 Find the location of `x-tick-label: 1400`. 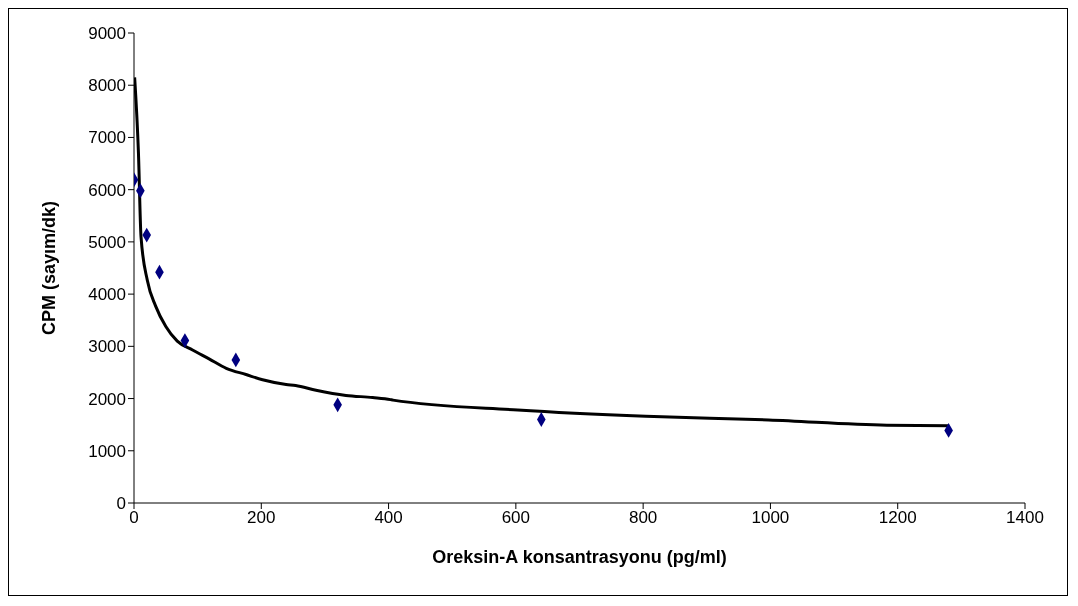

x-tick-label: 1400 is located at coordinates (1025, 518).